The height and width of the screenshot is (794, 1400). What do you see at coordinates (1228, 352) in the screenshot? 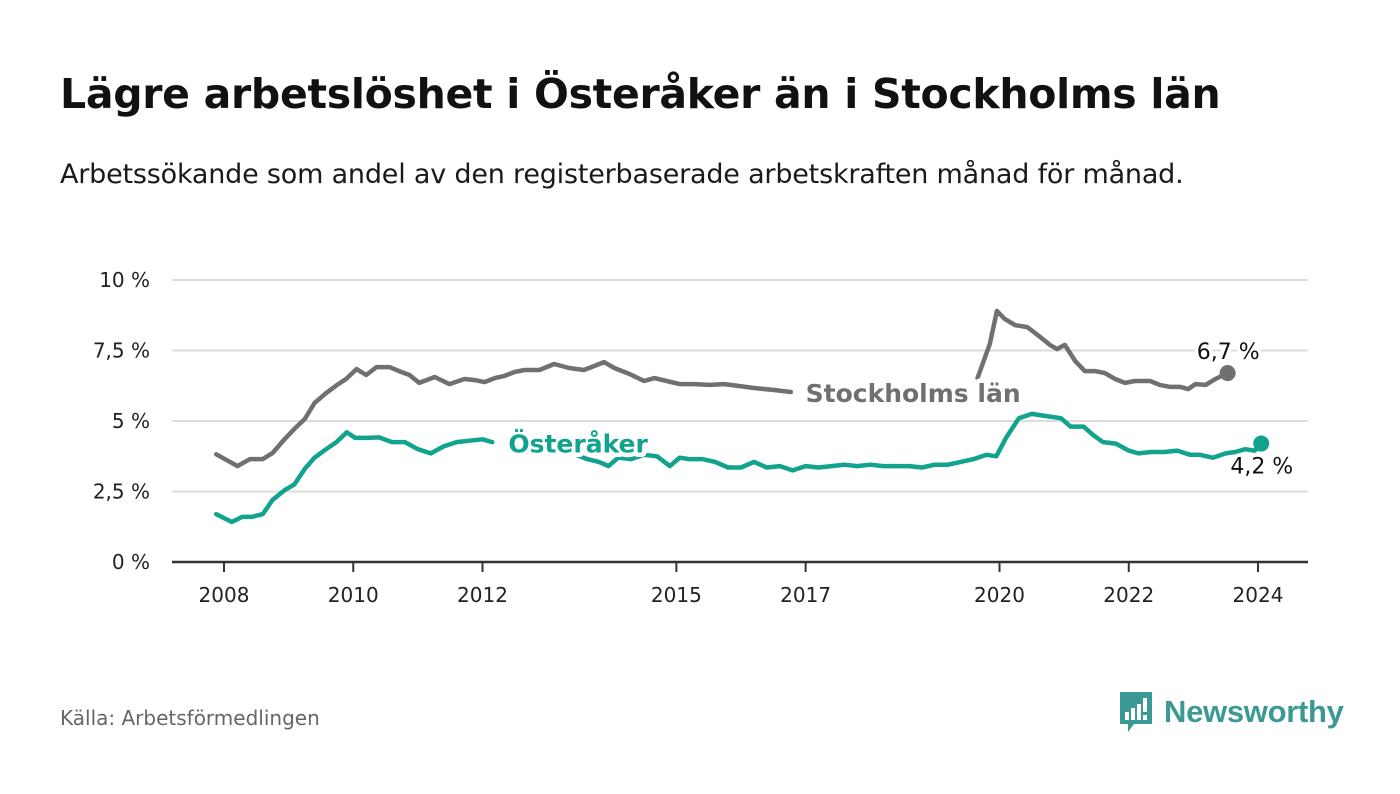
I see `end-value-label-stockholms-län: 6,7 %` at bounding box center [1228, 352].